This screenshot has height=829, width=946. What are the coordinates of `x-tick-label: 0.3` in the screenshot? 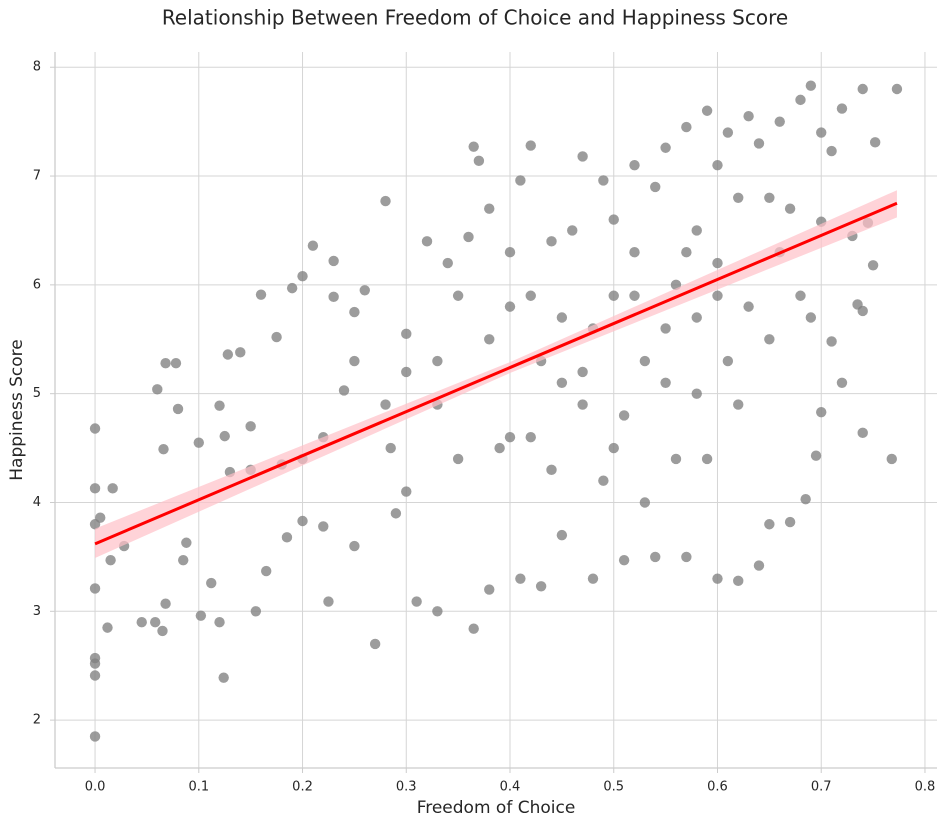 It's located at (406, 787).